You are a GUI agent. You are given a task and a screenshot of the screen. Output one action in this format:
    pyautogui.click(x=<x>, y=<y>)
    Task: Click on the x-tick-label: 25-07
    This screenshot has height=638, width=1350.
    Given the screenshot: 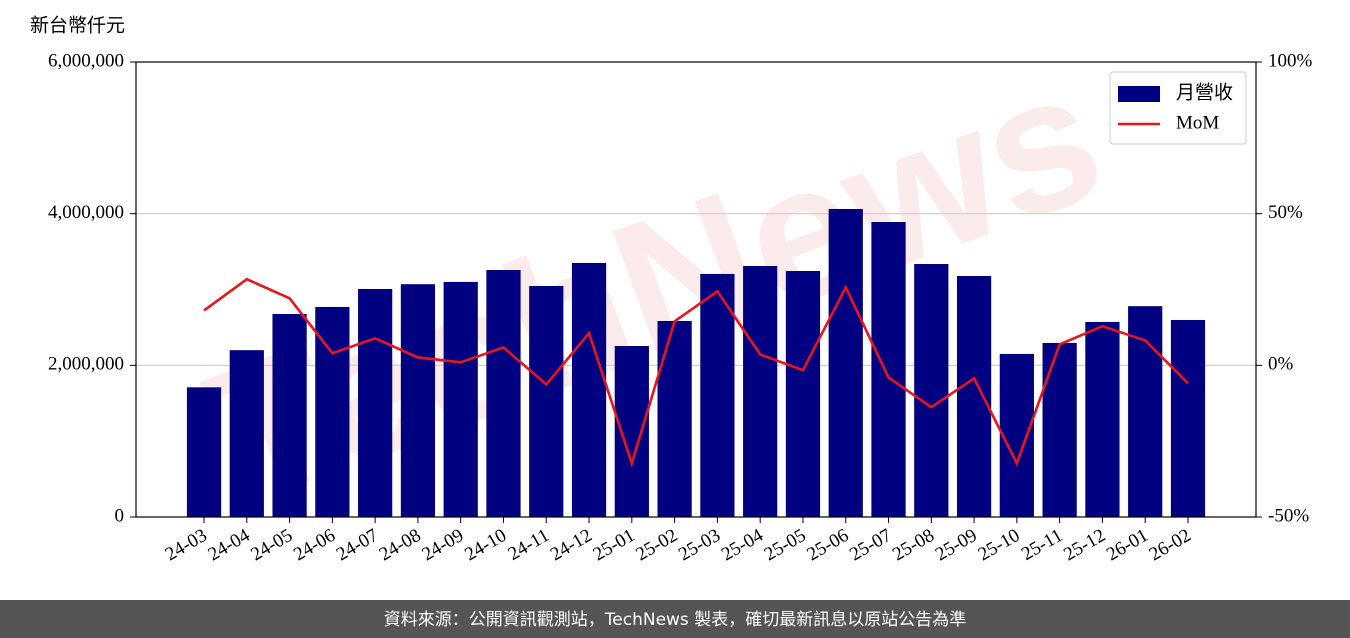 What is the action you would take?
    pyautogui.click(x=870, y=545)
    